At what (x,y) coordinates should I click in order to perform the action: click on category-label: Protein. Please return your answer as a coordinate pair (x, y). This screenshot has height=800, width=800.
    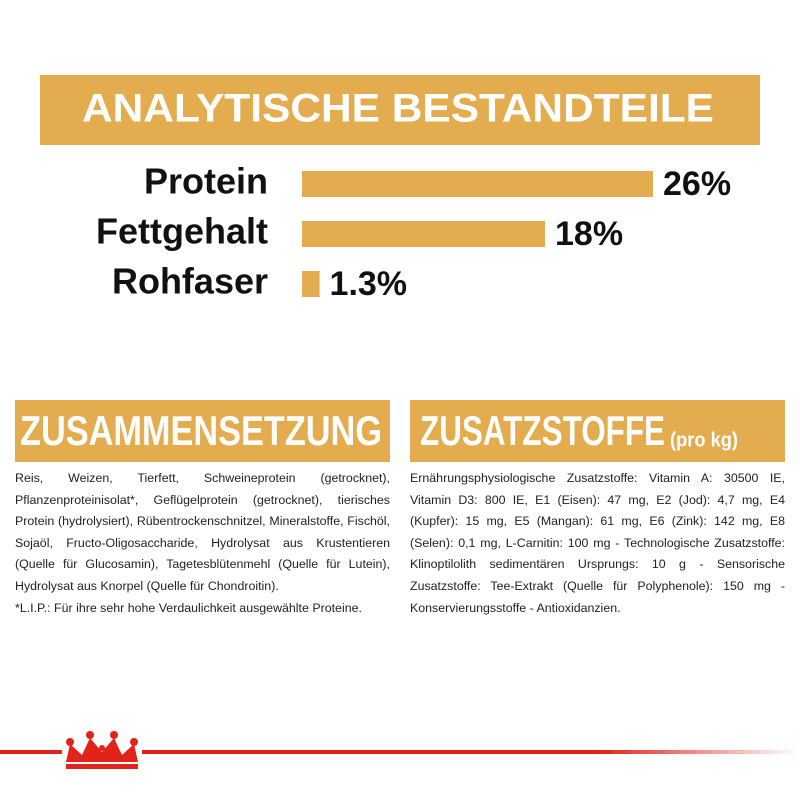
    Looking at the image, I should click on (206, 181).